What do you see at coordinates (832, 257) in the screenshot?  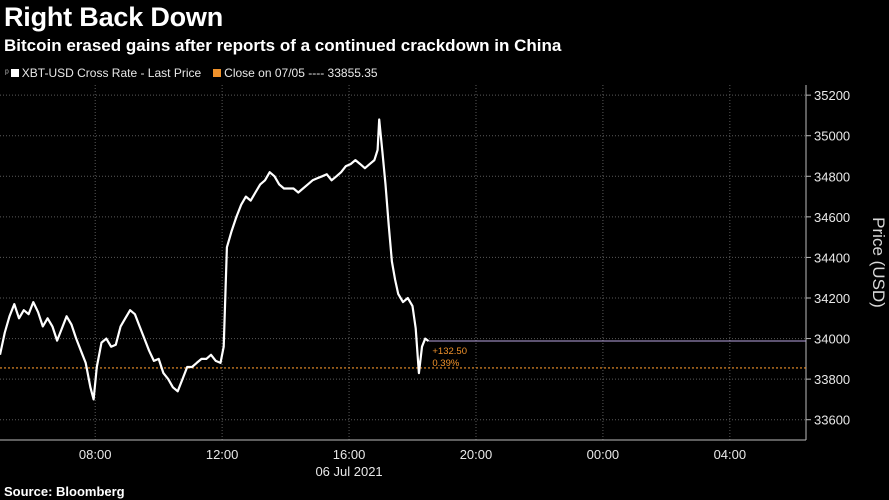 I see `y-tick-label: 34400` at bounding box center [832, 257].